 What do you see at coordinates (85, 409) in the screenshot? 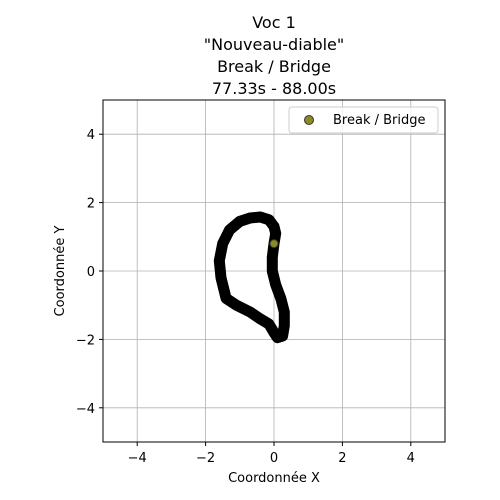
I see `y-tick-label-0: −4` at bounding box center [85, 409].